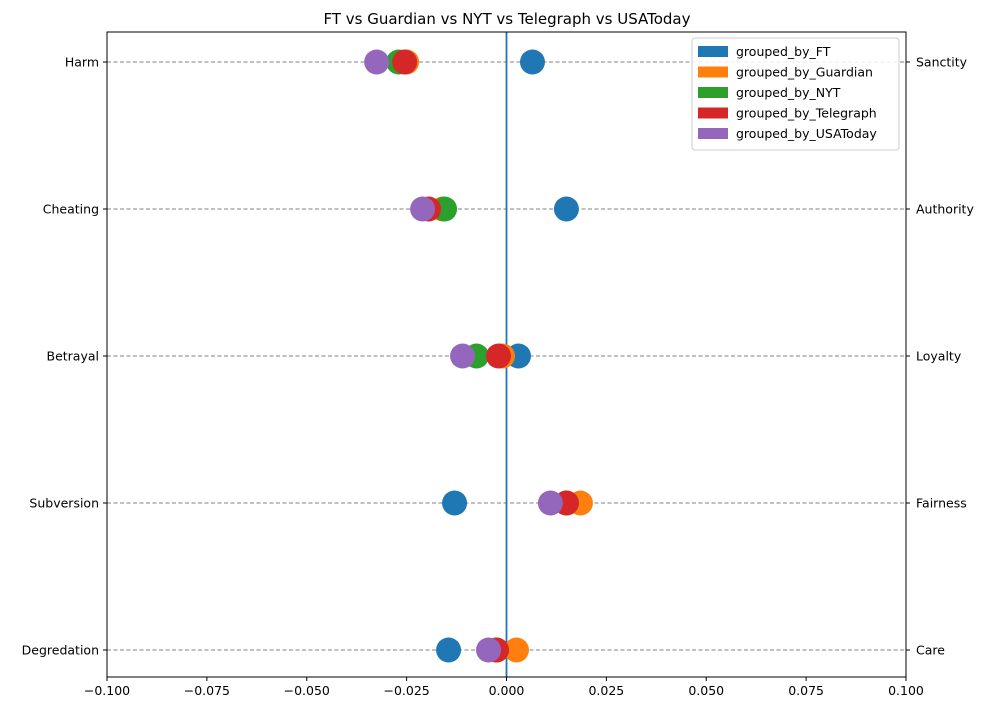  I want to click on point-grouped_by_USAToday-degredation, so click(489, 650).